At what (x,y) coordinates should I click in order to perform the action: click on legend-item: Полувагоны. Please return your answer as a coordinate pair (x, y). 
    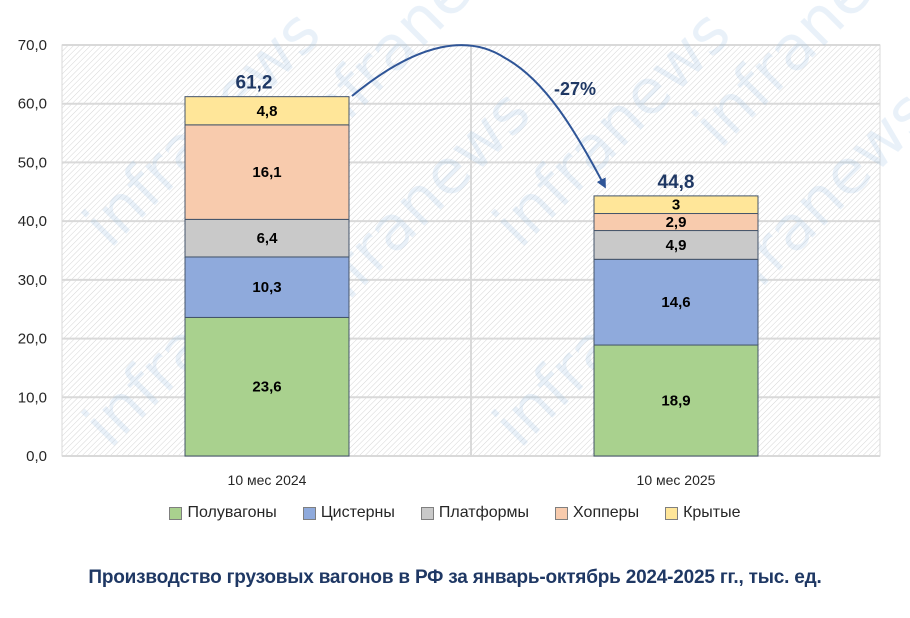
    Looking at the image, I should click on (223, 513).